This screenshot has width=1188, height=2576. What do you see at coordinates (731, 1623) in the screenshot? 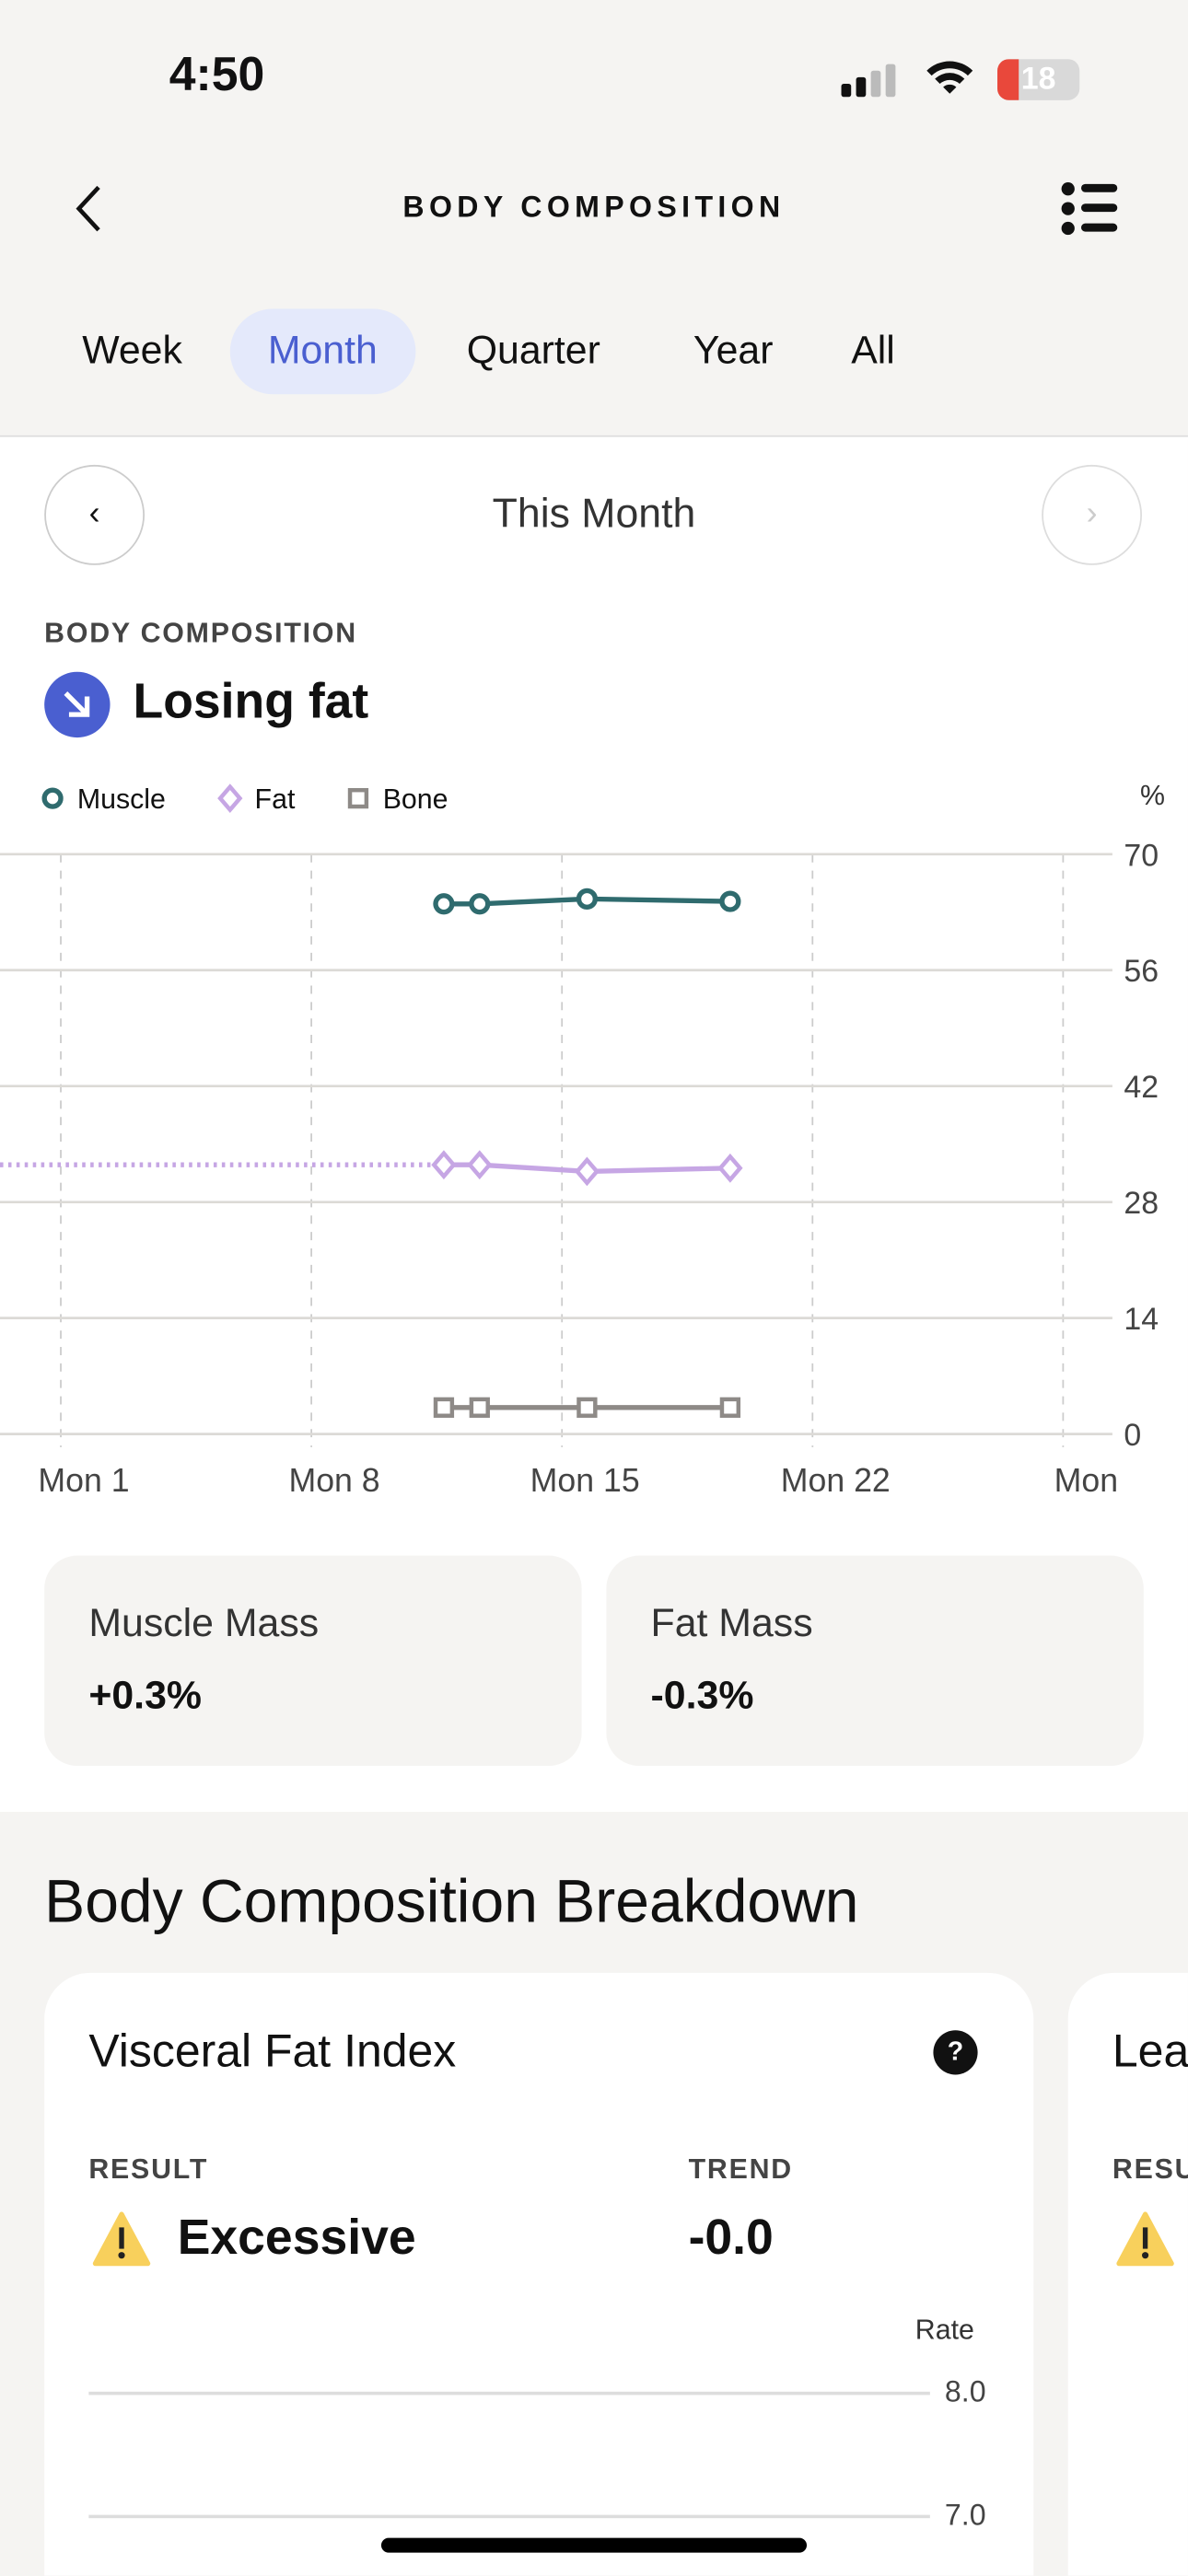
I see `stat-title: Fat Mass` at bounding box center [731, 1623].